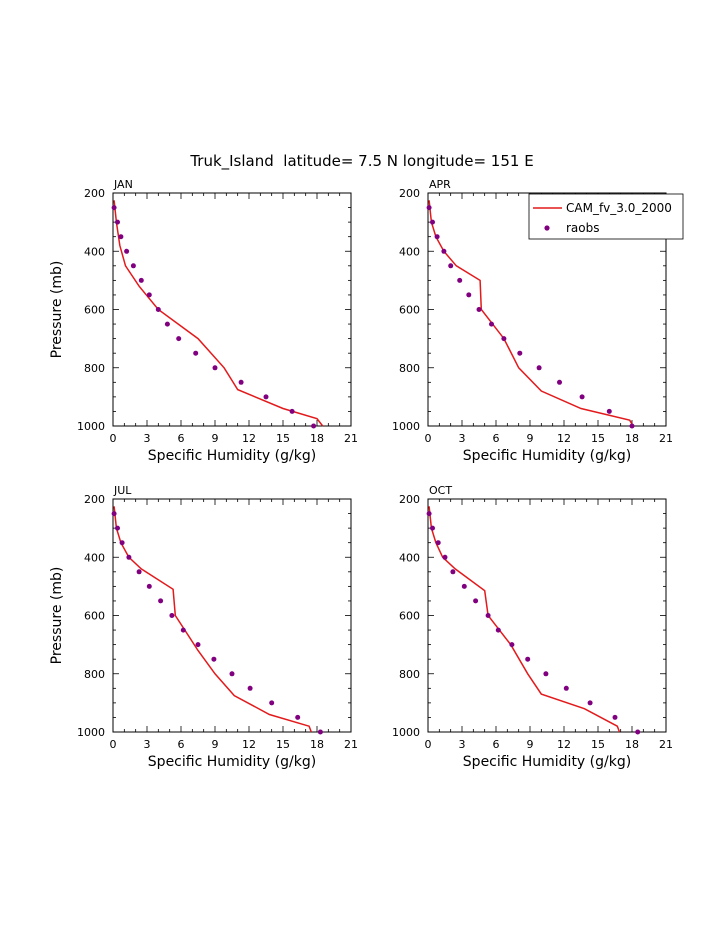  What do you see at coordinates (122, 490) in the screenshot?
I see `panel-label: JUL` at bounding box center [122, 490].